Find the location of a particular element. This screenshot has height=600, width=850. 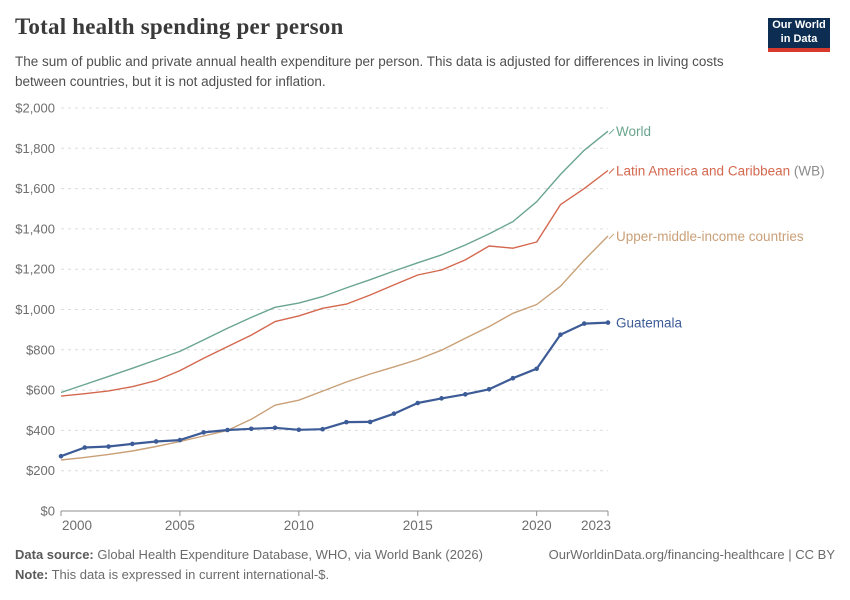

series-line-guatemala is located at coordinates (334, 389).